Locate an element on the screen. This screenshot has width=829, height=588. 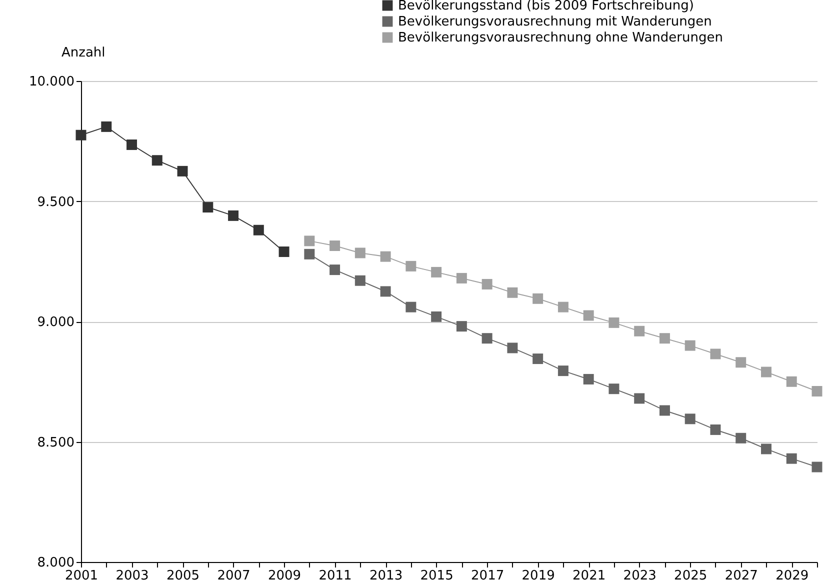
x-tick-label: 2009 is located at coordinates (285, 576).